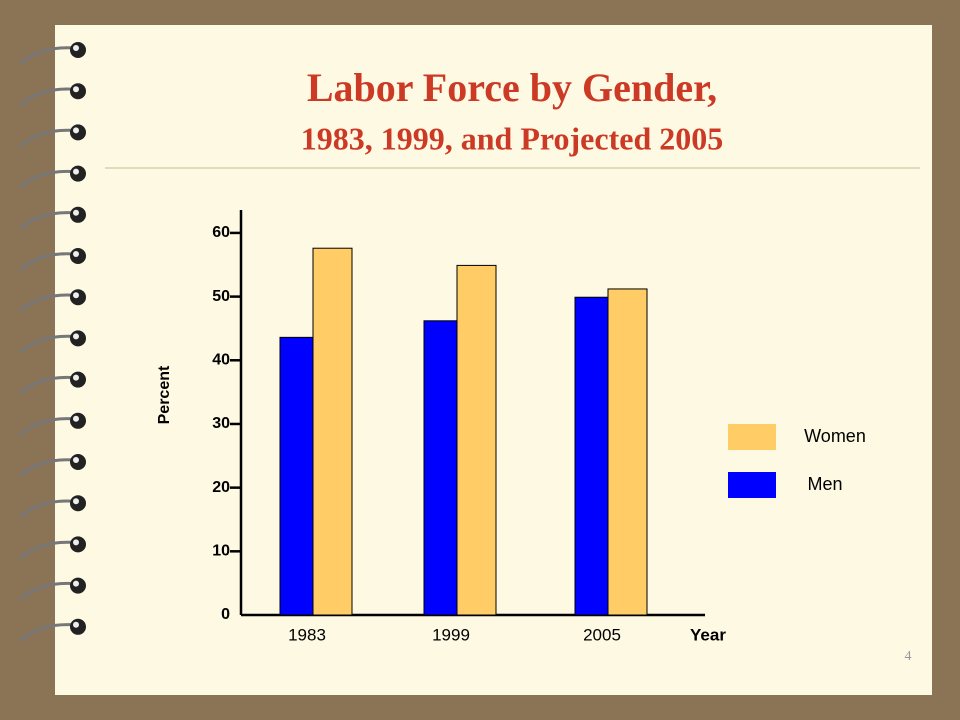 This screenshot has height=720, width=960. What do you see at coordinates (602, 634) in the screenshot?
I see `x-tick-label: 2005` at bounding box center [602, 634].